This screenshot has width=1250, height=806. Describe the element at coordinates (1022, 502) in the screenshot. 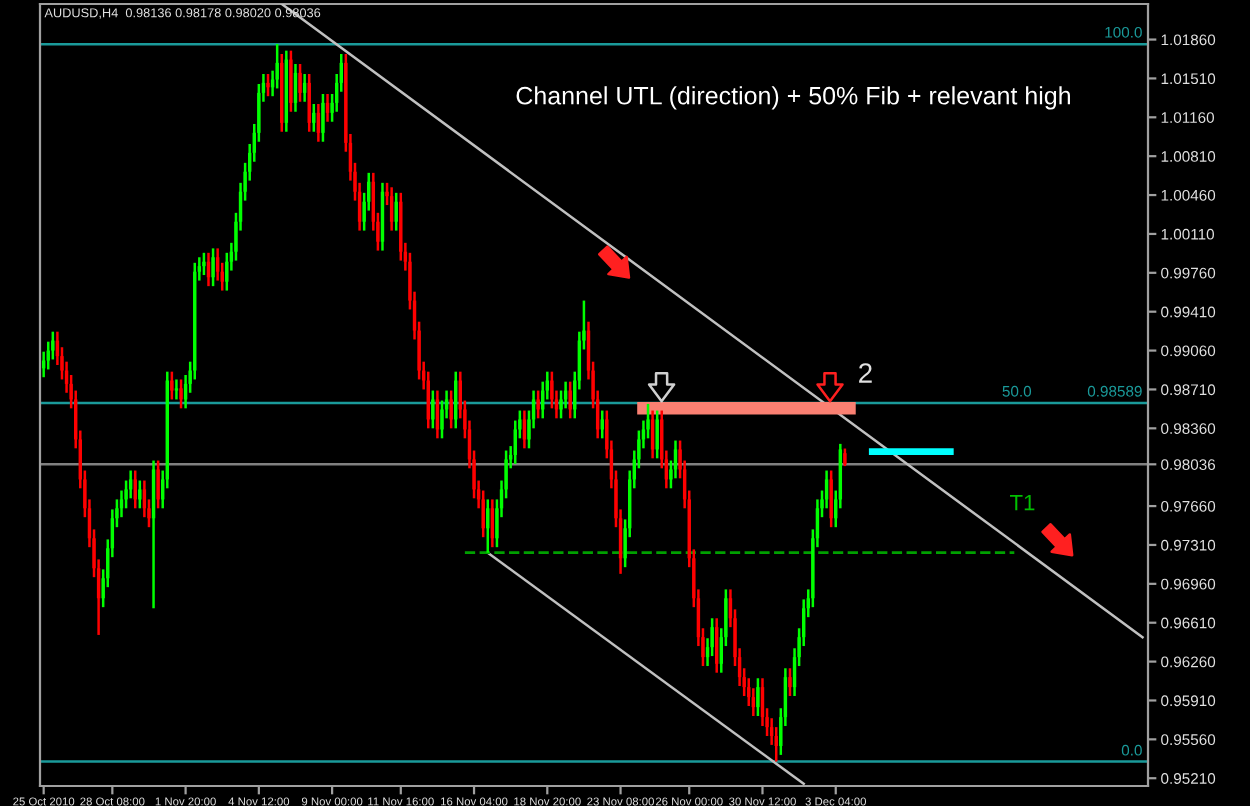

I see `annotation: T1` at that location.